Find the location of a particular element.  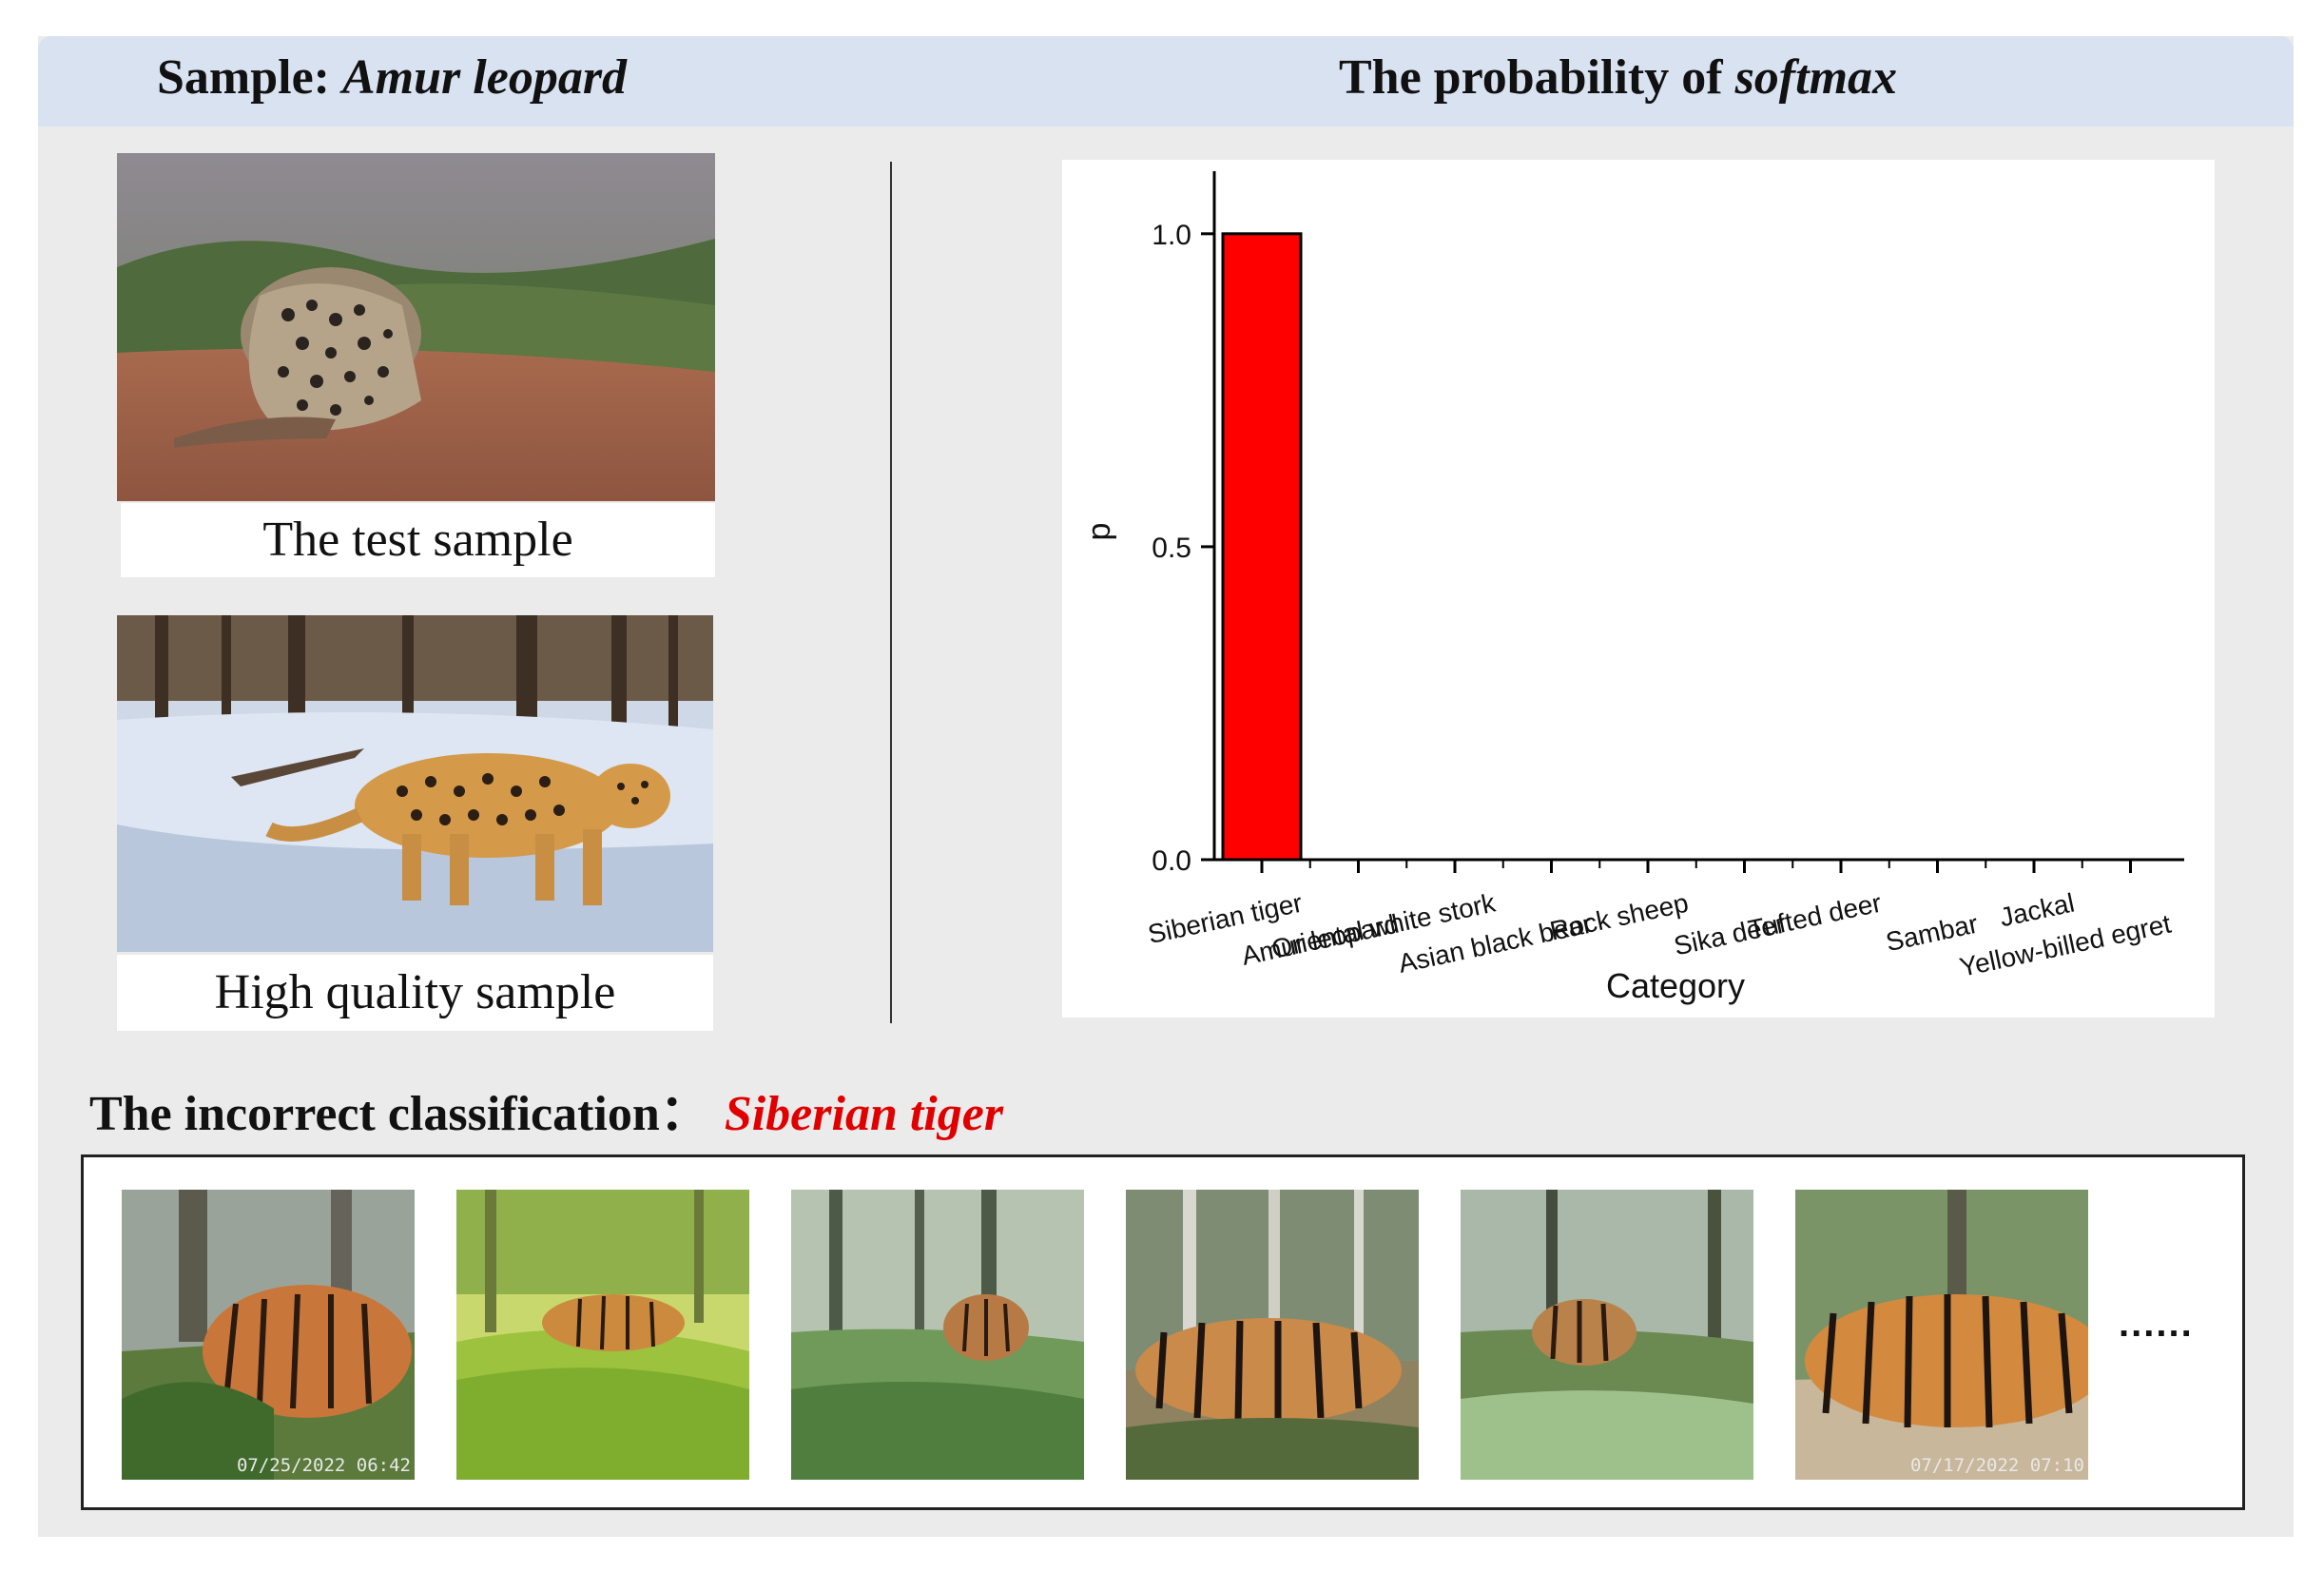

gallery-timestamp-6: 07/17/2022 07:10 is located at coordinates (1996, 1465).